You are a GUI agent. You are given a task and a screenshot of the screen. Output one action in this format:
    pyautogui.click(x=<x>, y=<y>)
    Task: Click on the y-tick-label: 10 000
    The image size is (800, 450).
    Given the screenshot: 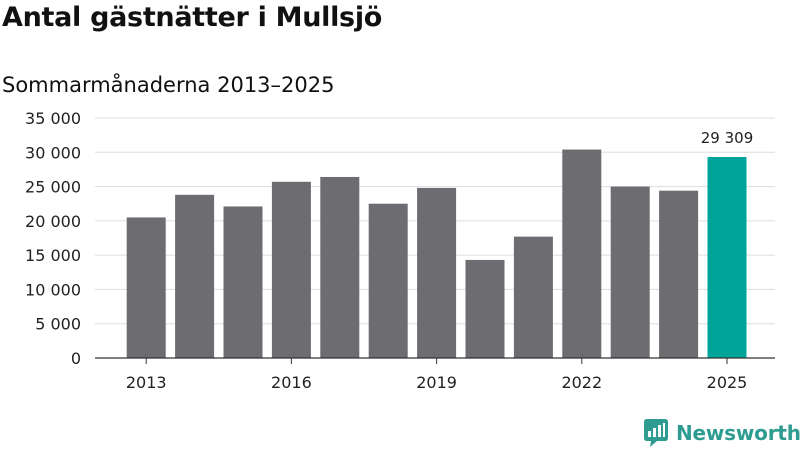 What is the action you would take?
    pyautogui.click(x=53, y=289)
    